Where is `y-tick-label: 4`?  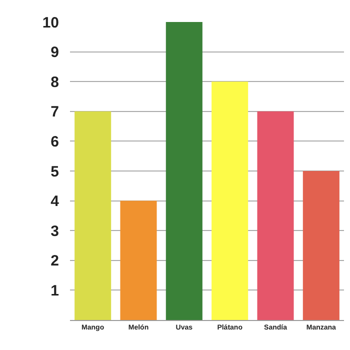
y-tick-label: 4 is located at coordinates (55, 201).